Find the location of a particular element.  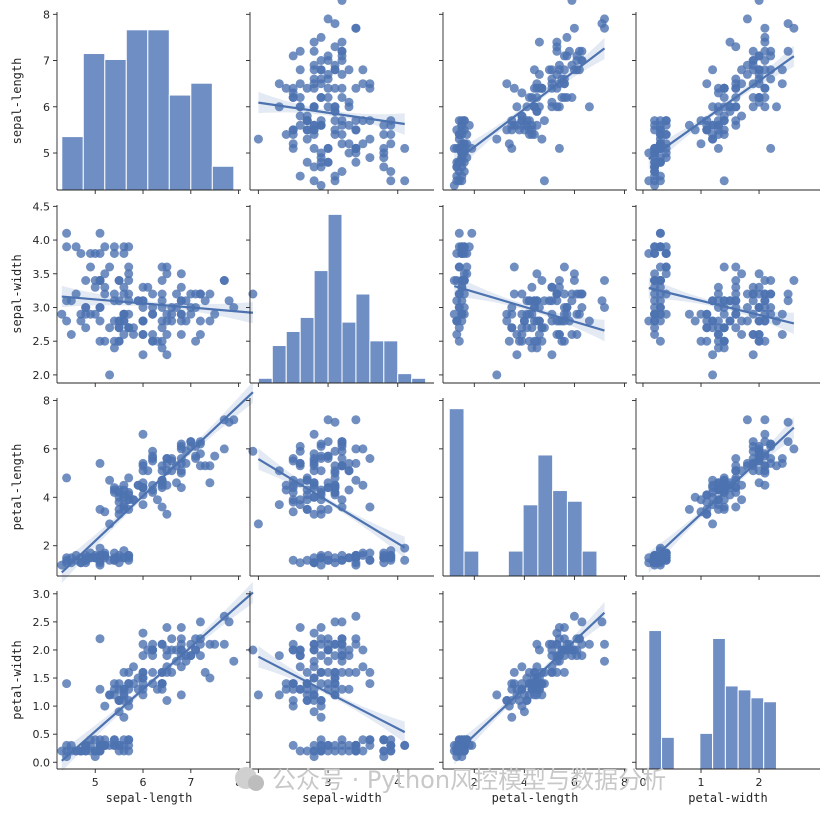

panel-petal-width-vs-petal-length: 2 4 6 8 petal-length is located at coordinates (533, 698).